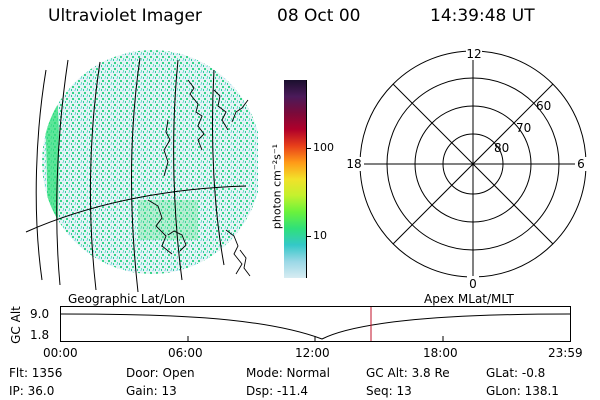 This screenshot has height=400, width=600. Describe the element at coordinates (185, 353) in the screenshot. I see `orbit-xtick: 06:00` at that location.